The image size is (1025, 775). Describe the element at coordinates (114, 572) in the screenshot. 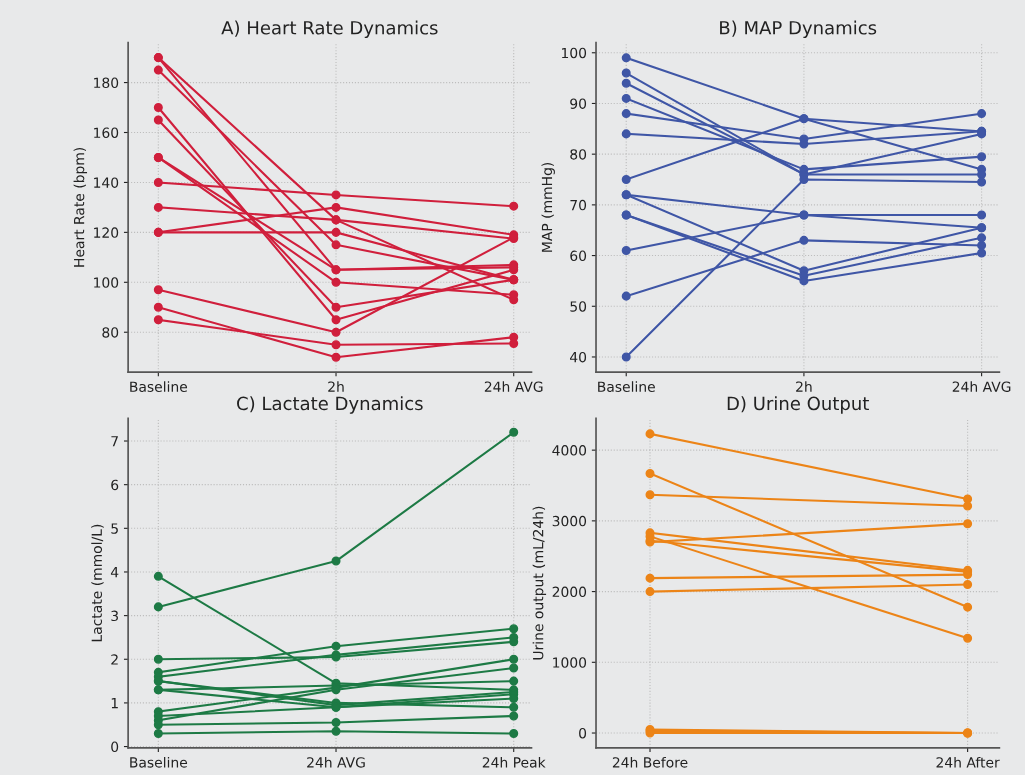

I see `y-tick-label: 4` at that location.